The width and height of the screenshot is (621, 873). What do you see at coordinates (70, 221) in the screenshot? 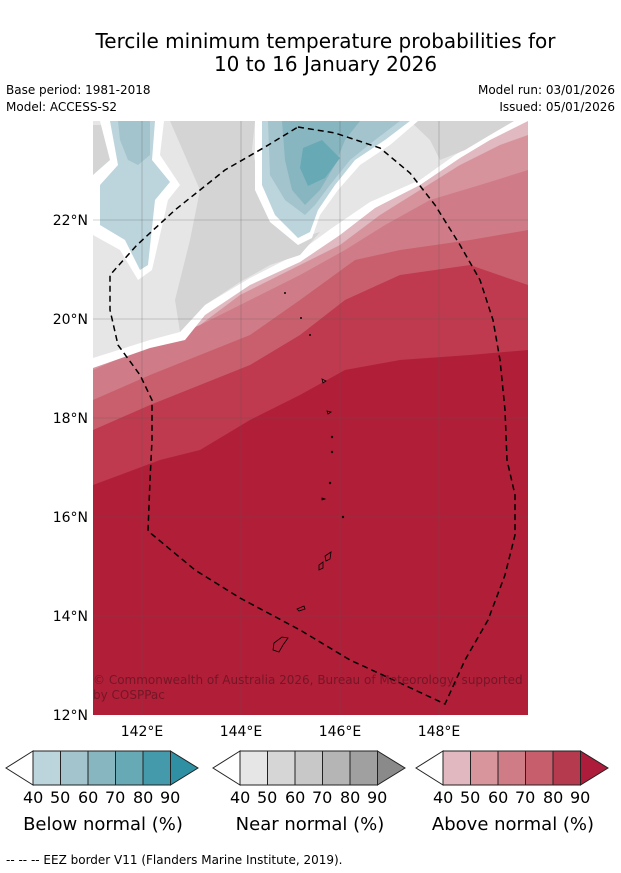
I see `lat-label-22n: 22°N` at bounding box center [70, 221].